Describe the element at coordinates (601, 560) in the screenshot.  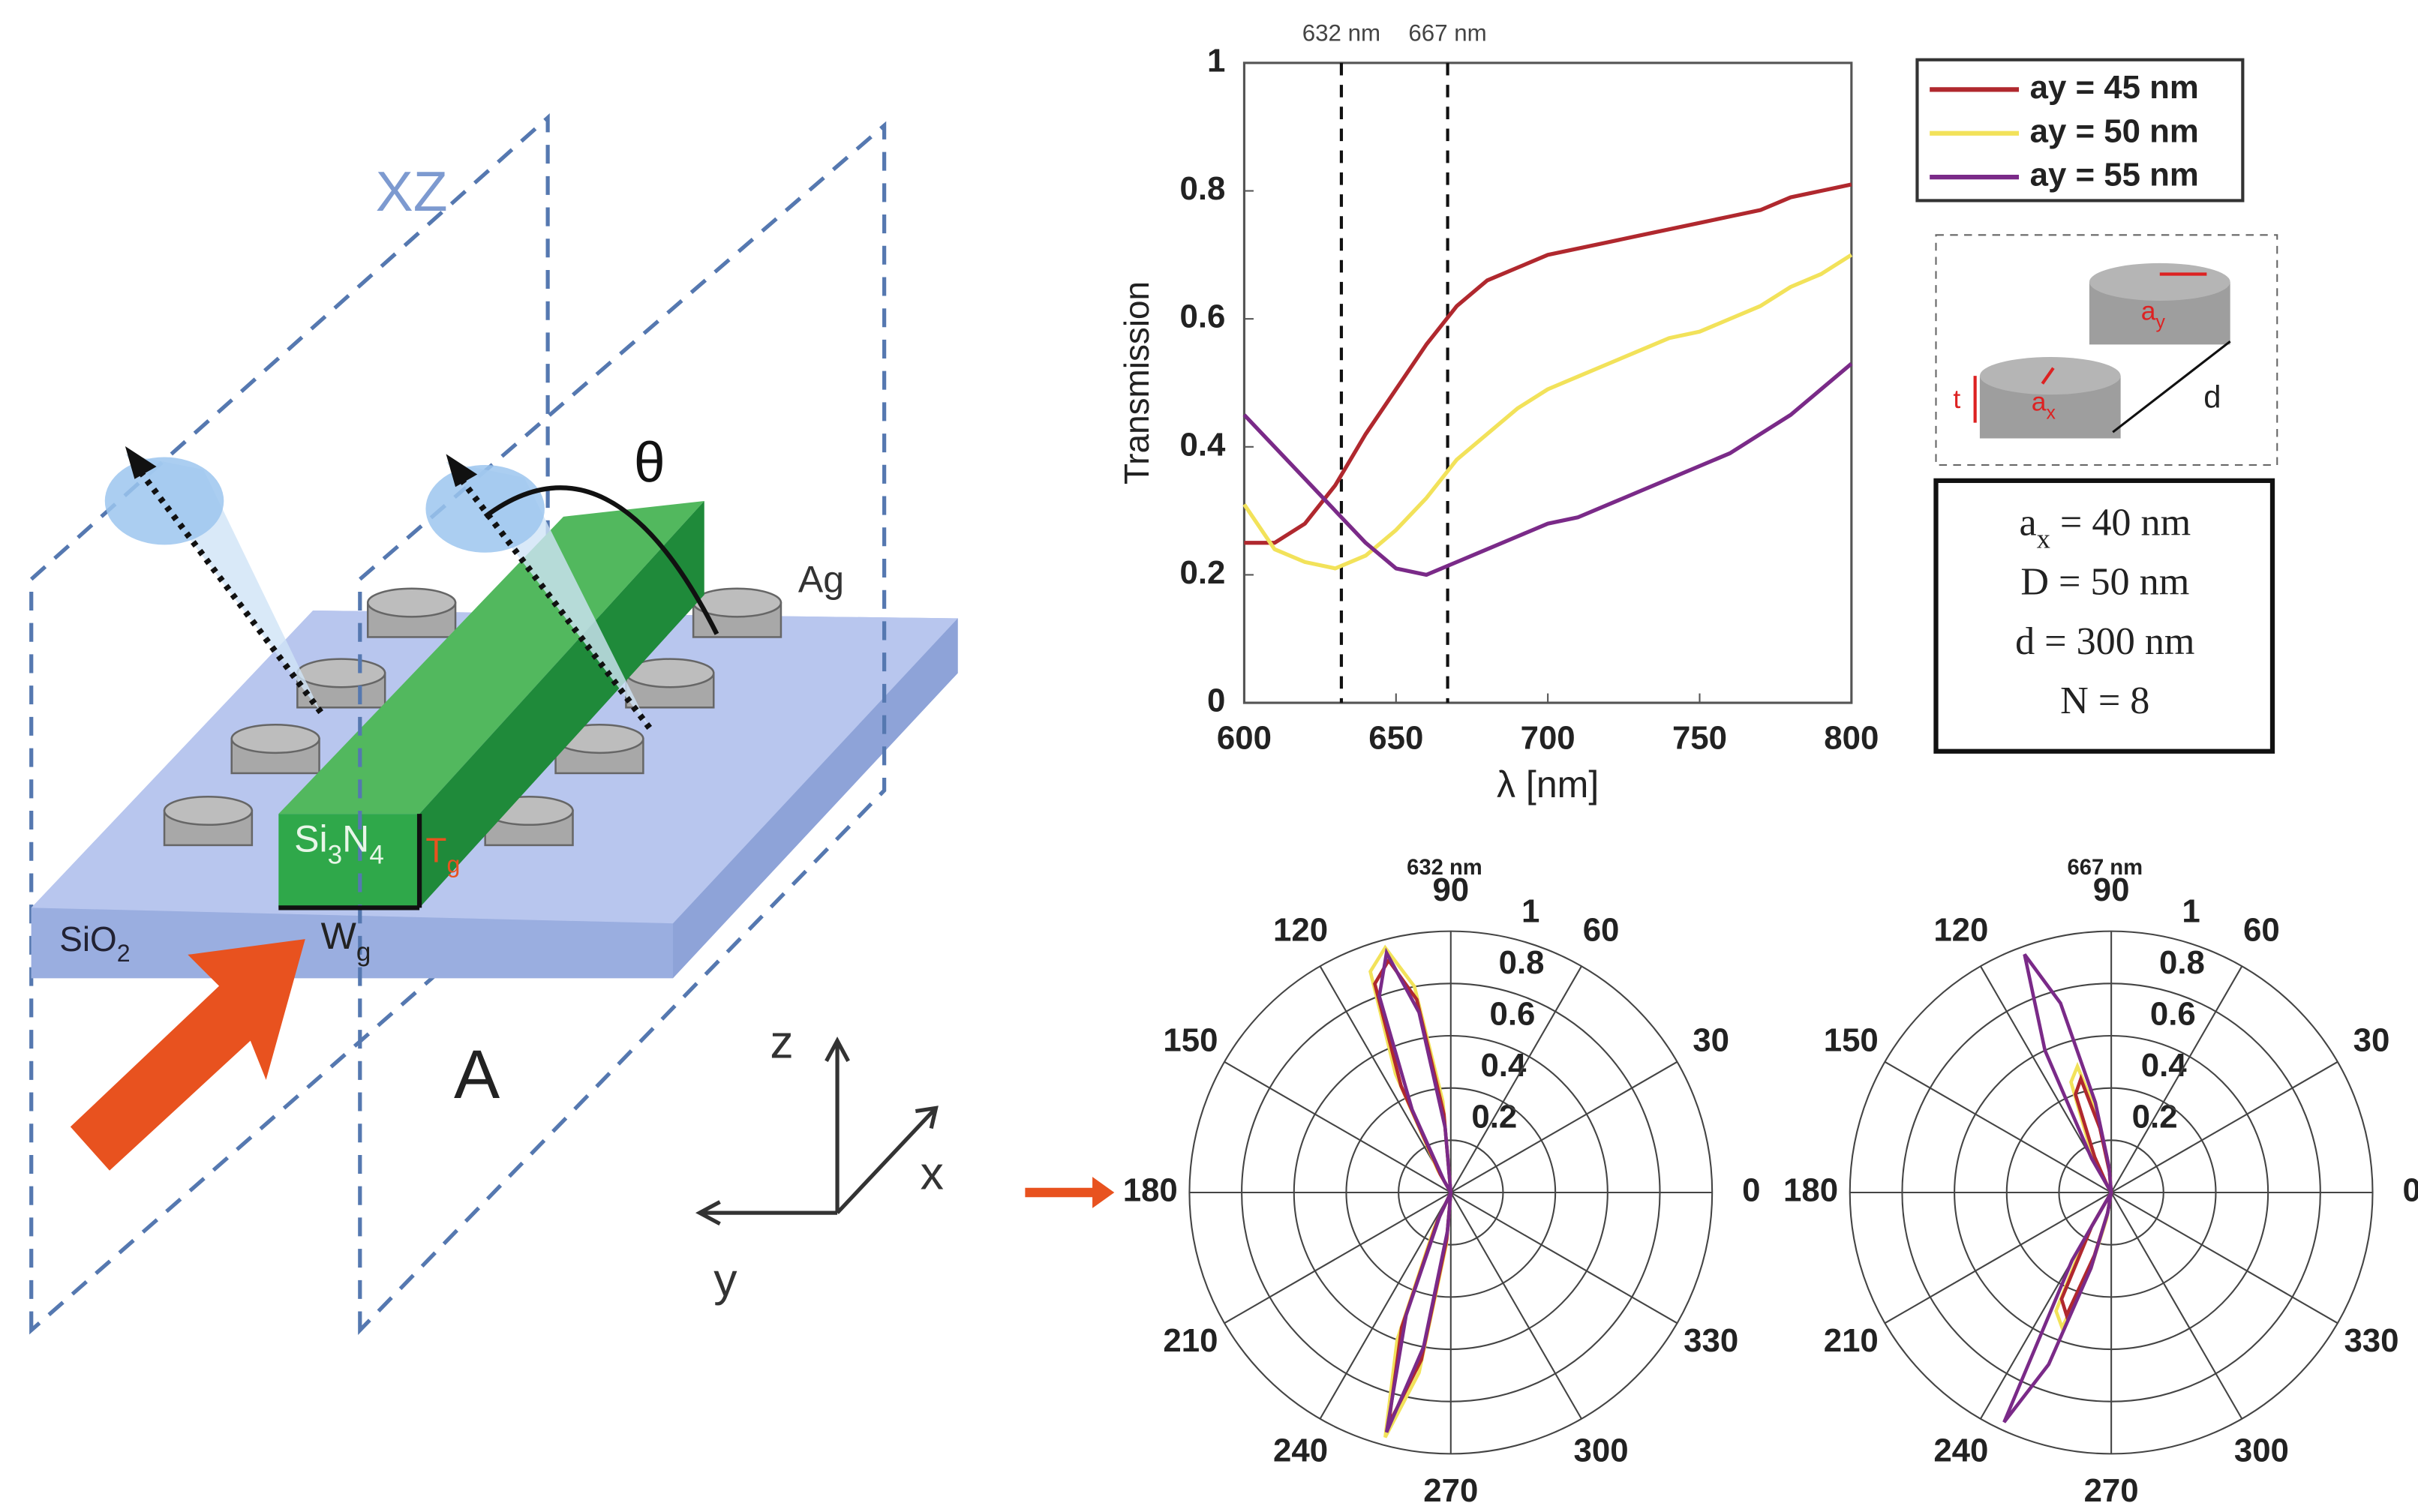
I see `angle-arc` at that location.